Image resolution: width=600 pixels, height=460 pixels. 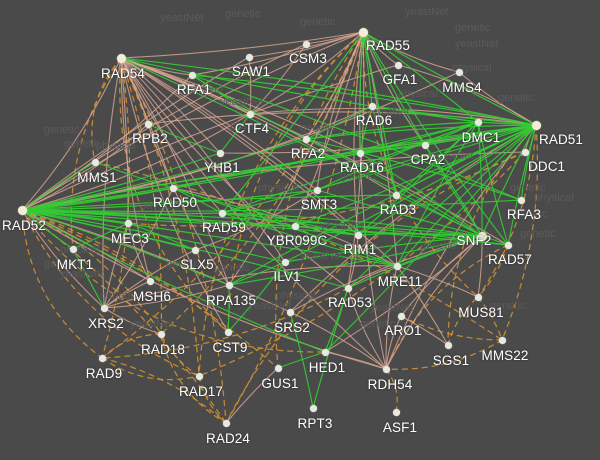 What do you see at coordinates (195, 250) in the screenshot?
I see `graph-node-slx5` at bounding box center [195, 250].